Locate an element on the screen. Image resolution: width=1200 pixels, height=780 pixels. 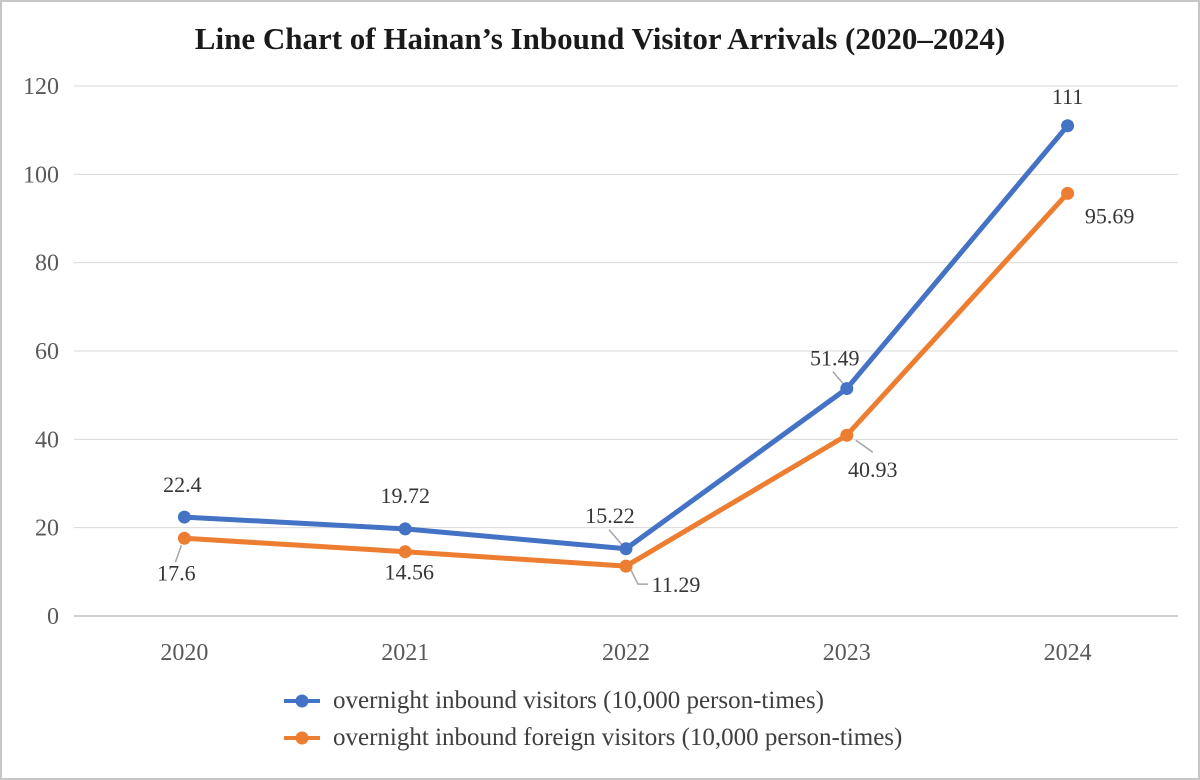
y-tick-label: 100 is located at coordinates (41, 175).